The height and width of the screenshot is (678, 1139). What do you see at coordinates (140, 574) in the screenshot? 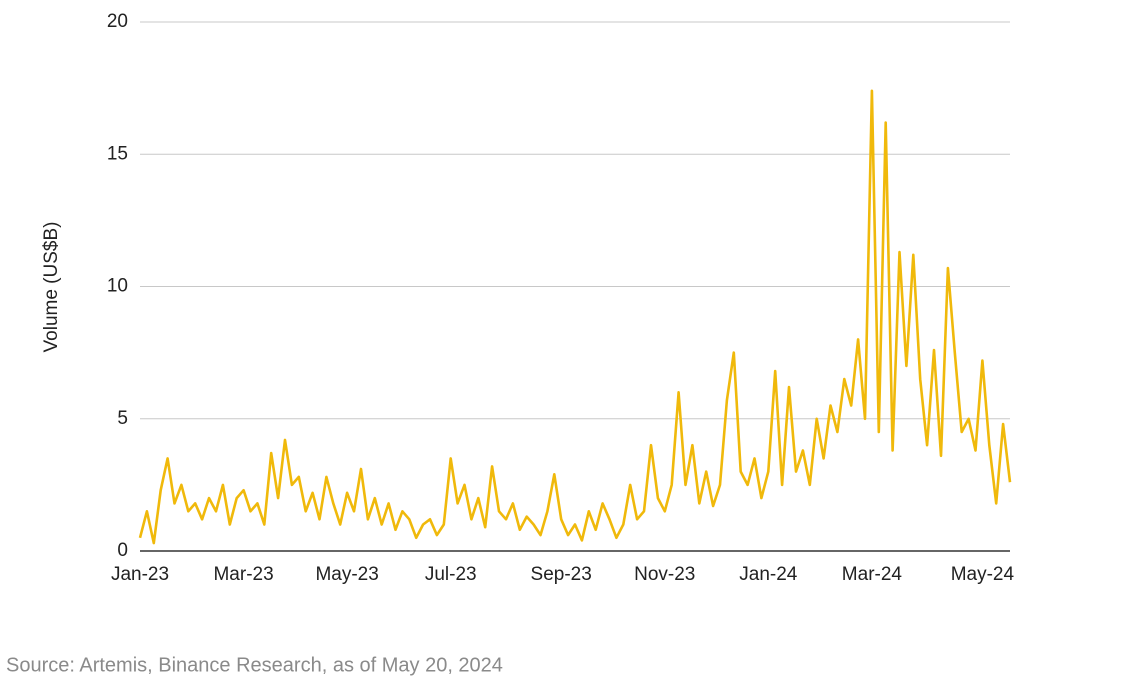
I see `x-tick-label: Jan-23` at bounding box center [140, 574].